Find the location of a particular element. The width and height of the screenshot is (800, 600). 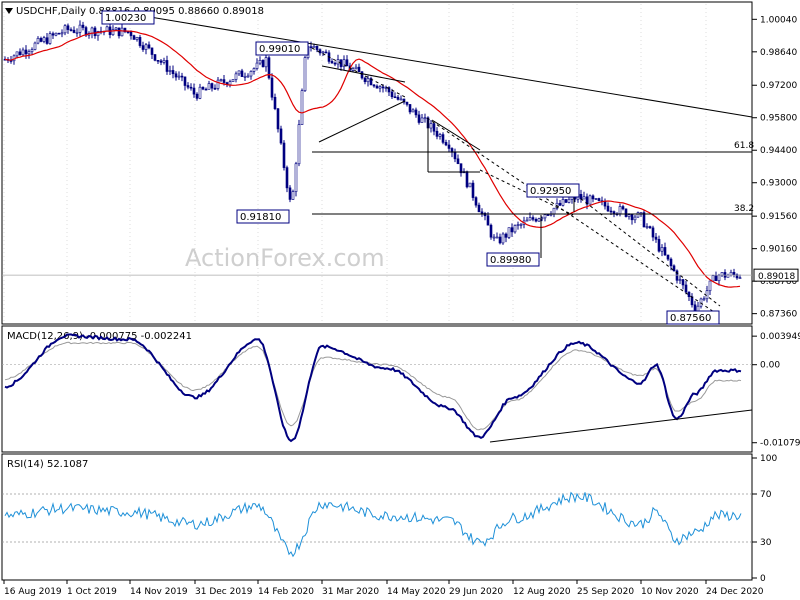

xtick-label: 14 Nov 2019 is located at coordinates (159, 592).